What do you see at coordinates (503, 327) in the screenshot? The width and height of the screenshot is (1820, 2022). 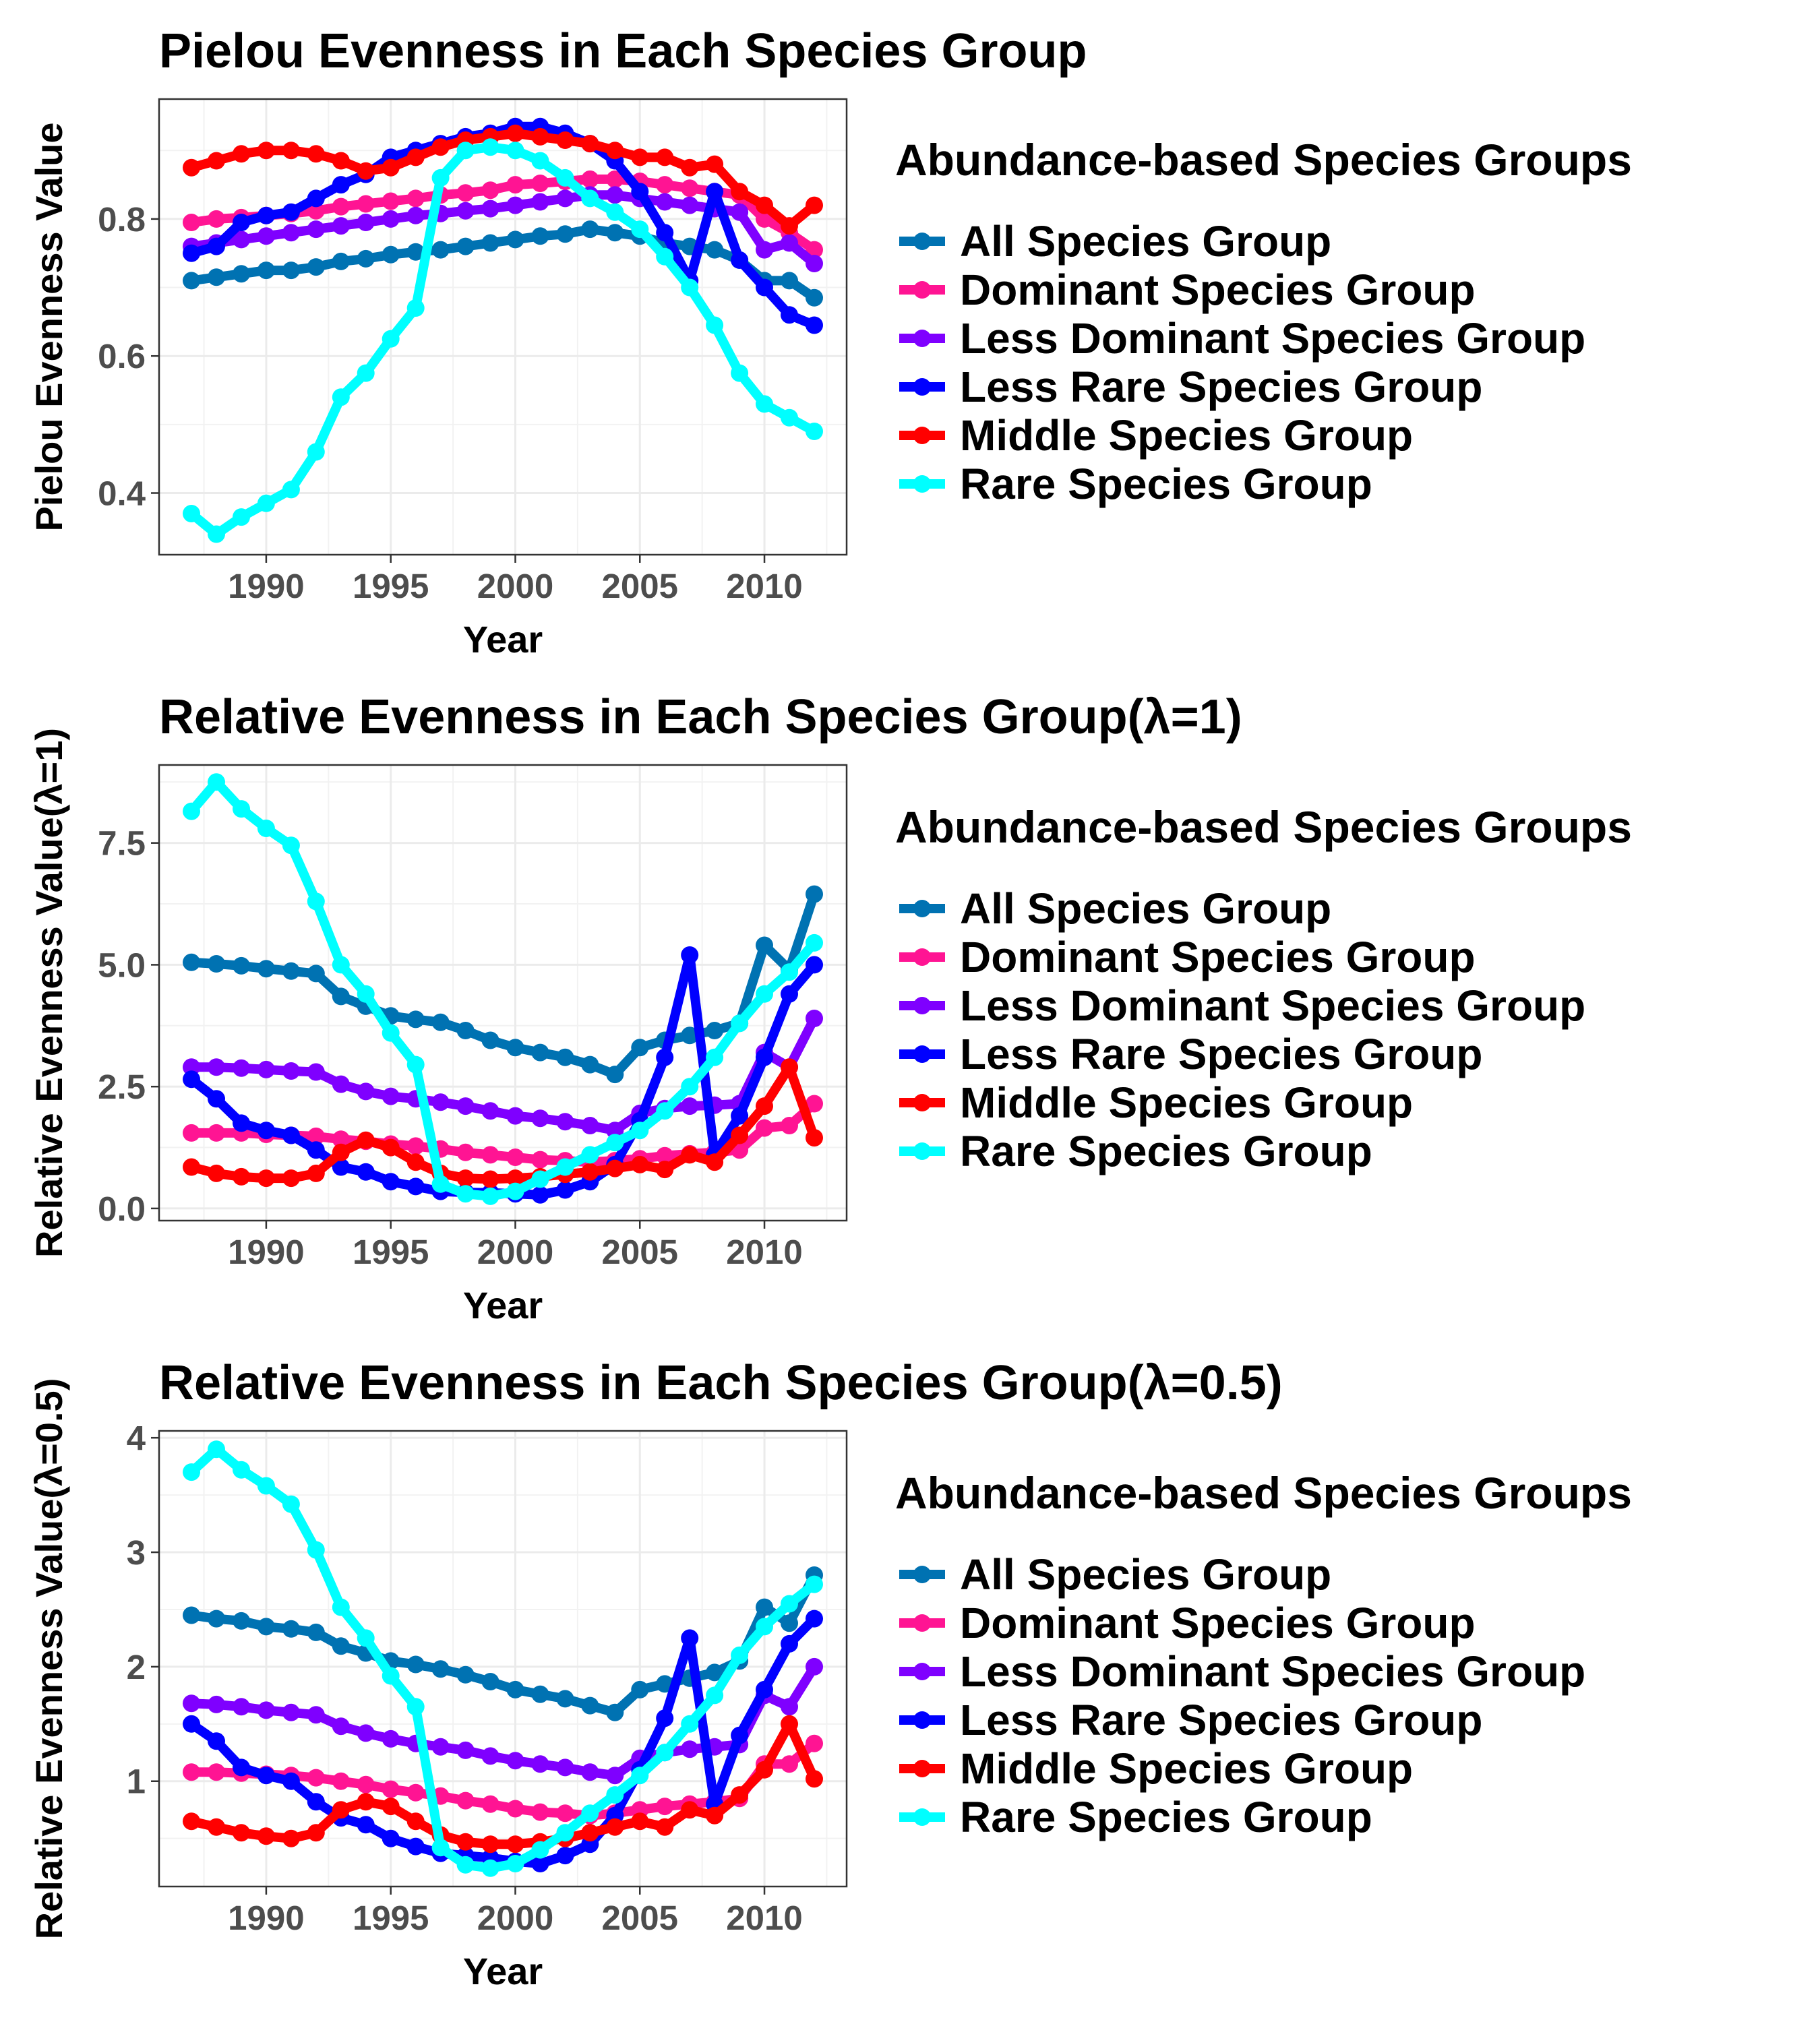 I see `plot-background` at bounding box center [503, 327].